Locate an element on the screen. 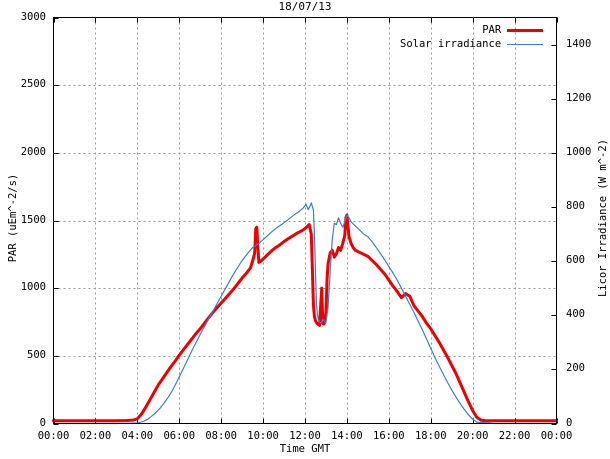 Image resolution: width=610 pixels, height=459 pixels. y-right-tick-label: 1400 is located at coordinates (579, 43).